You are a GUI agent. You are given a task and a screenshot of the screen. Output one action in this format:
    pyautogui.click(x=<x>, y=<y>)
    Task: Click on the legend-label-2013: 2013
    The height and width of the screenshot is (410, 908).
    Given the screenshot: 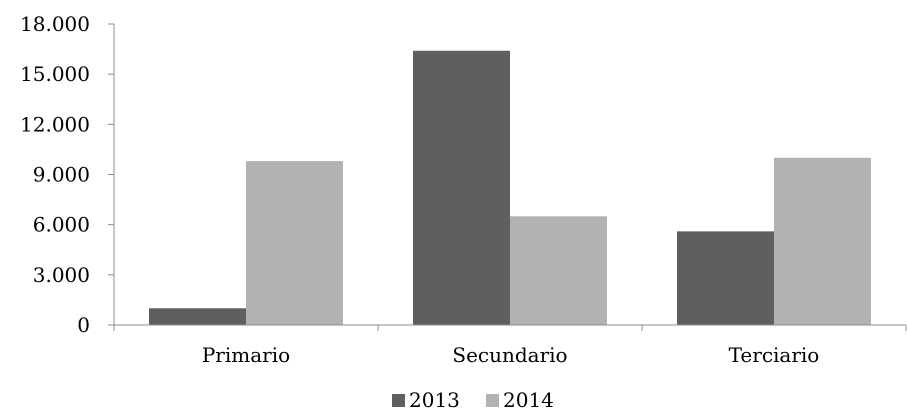 What is the action you would take?
    pyautogui.click(x=434, y=399)
    